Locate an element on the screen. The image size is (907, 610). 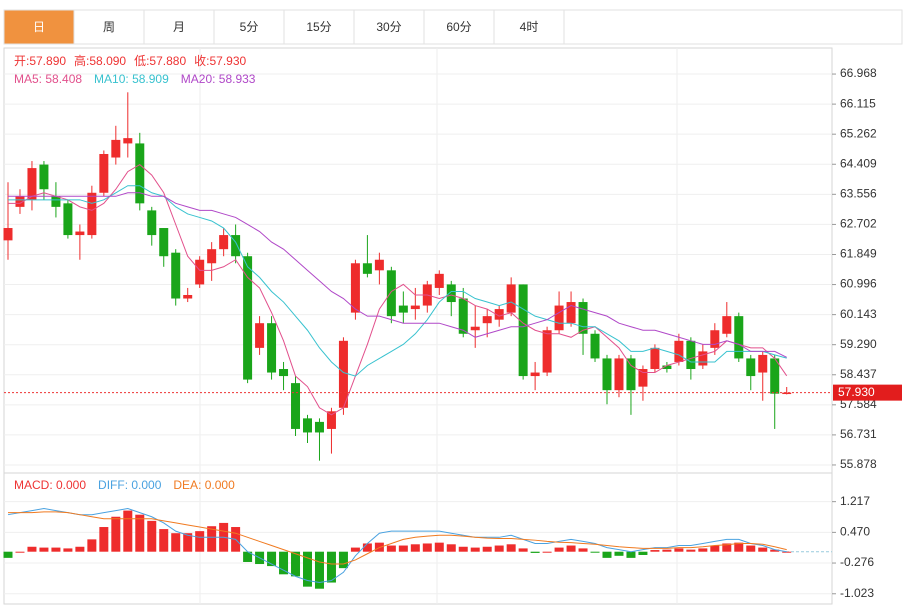
tab-label: 5分 is located at coordinates (249, 27).